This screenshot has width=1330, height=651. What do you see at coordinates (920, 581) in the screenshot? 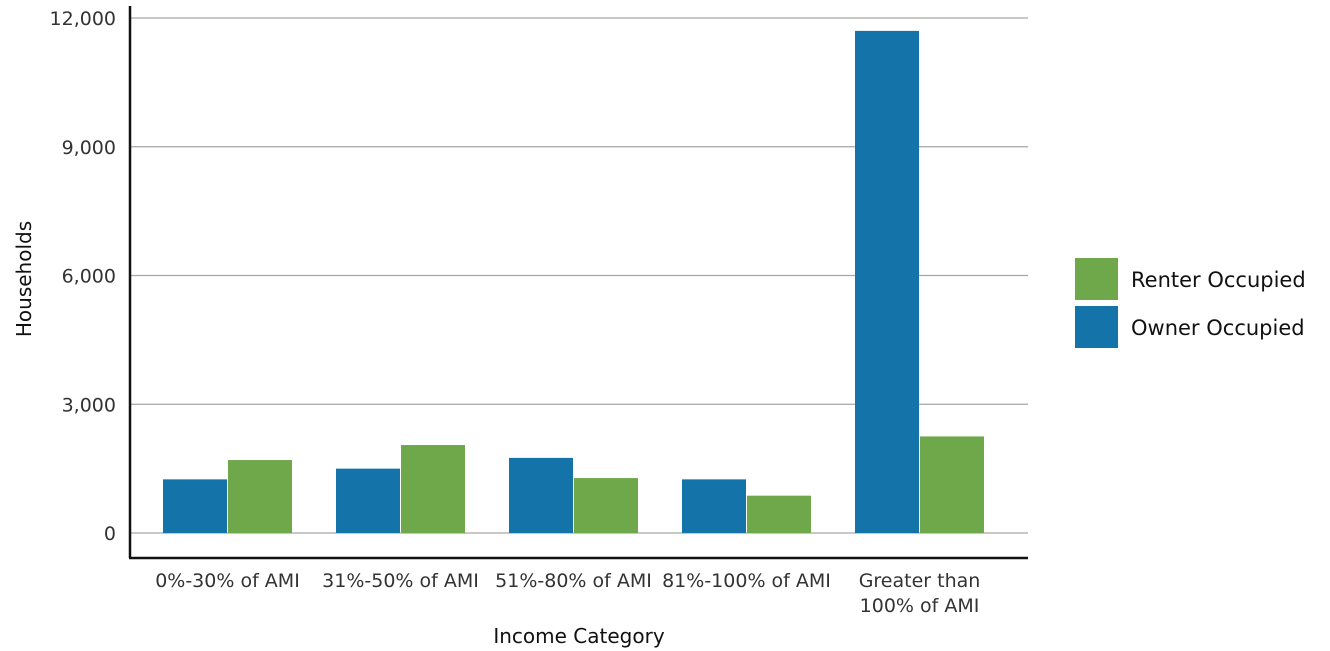
I see `x-tick-label: Greater than` at bounding box center [920, 581].